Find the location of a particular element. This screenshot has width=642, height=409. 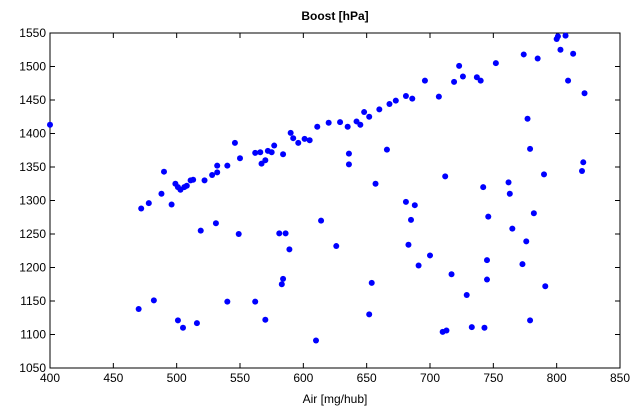

y-tick-label: 1550 is located at coordinates (32, 33).